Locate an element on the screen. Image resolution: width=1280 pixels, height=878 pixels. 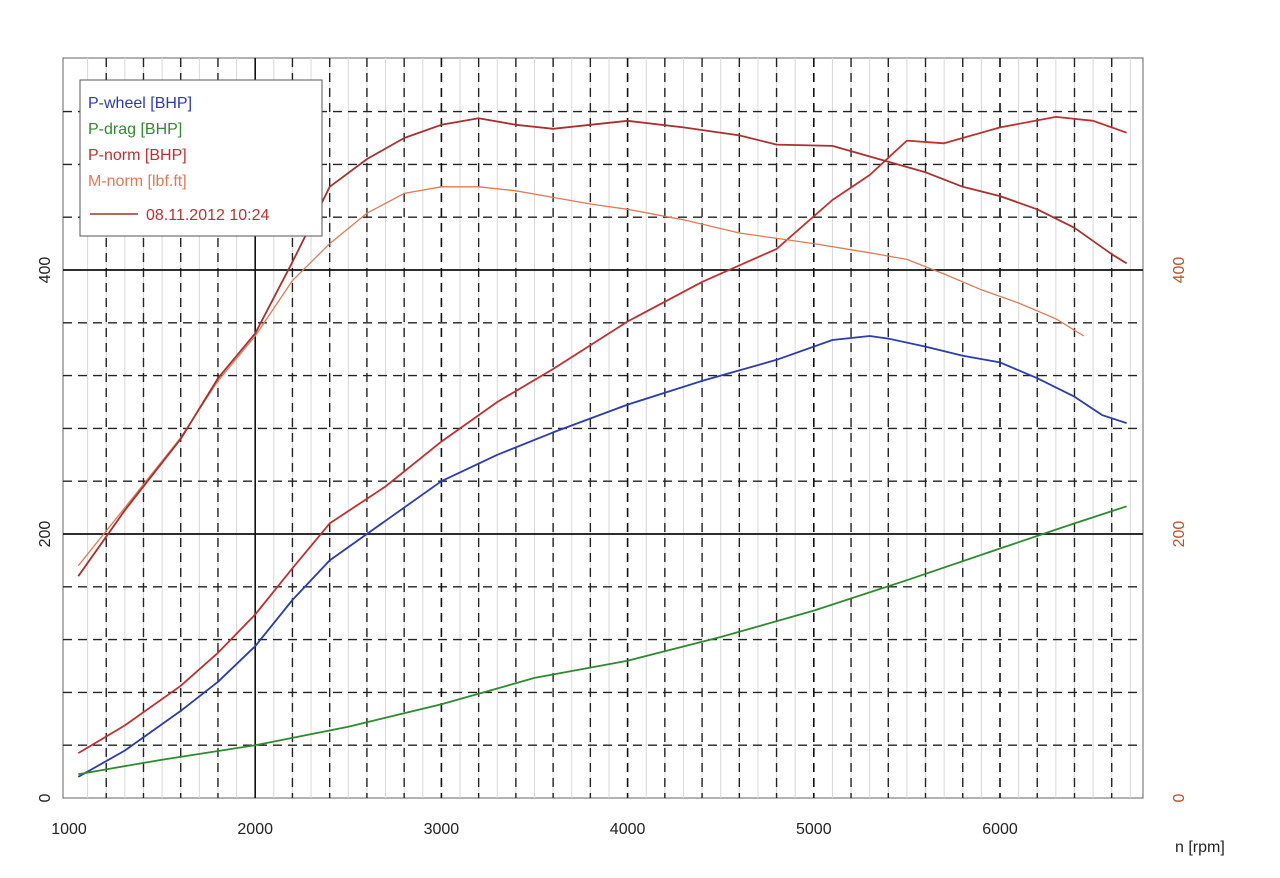
legend-entry-p-wheel: P-wheel [BHP] is located at coordinates (140, 103).